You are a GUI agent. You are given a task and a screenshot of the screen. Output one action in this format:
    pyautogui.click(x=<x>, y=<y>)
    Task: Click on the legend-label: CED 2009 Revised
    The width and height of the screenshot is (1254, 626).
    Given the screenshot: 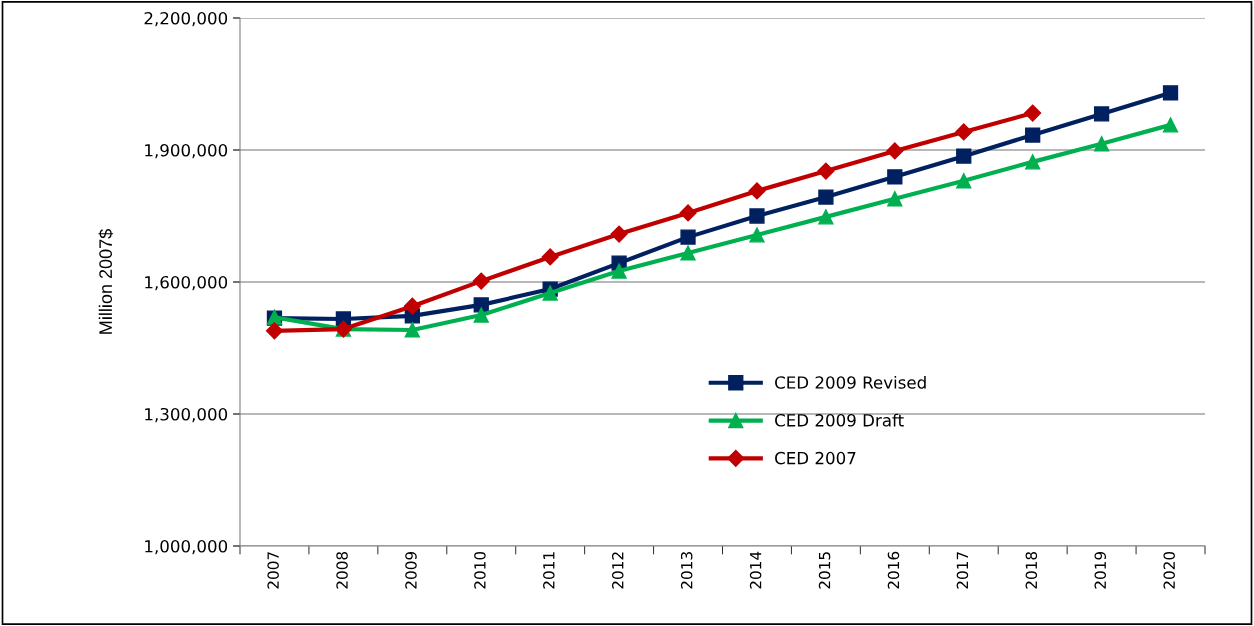 What is the action you would take?
    pyautogui.click(x=850, y=382)
    